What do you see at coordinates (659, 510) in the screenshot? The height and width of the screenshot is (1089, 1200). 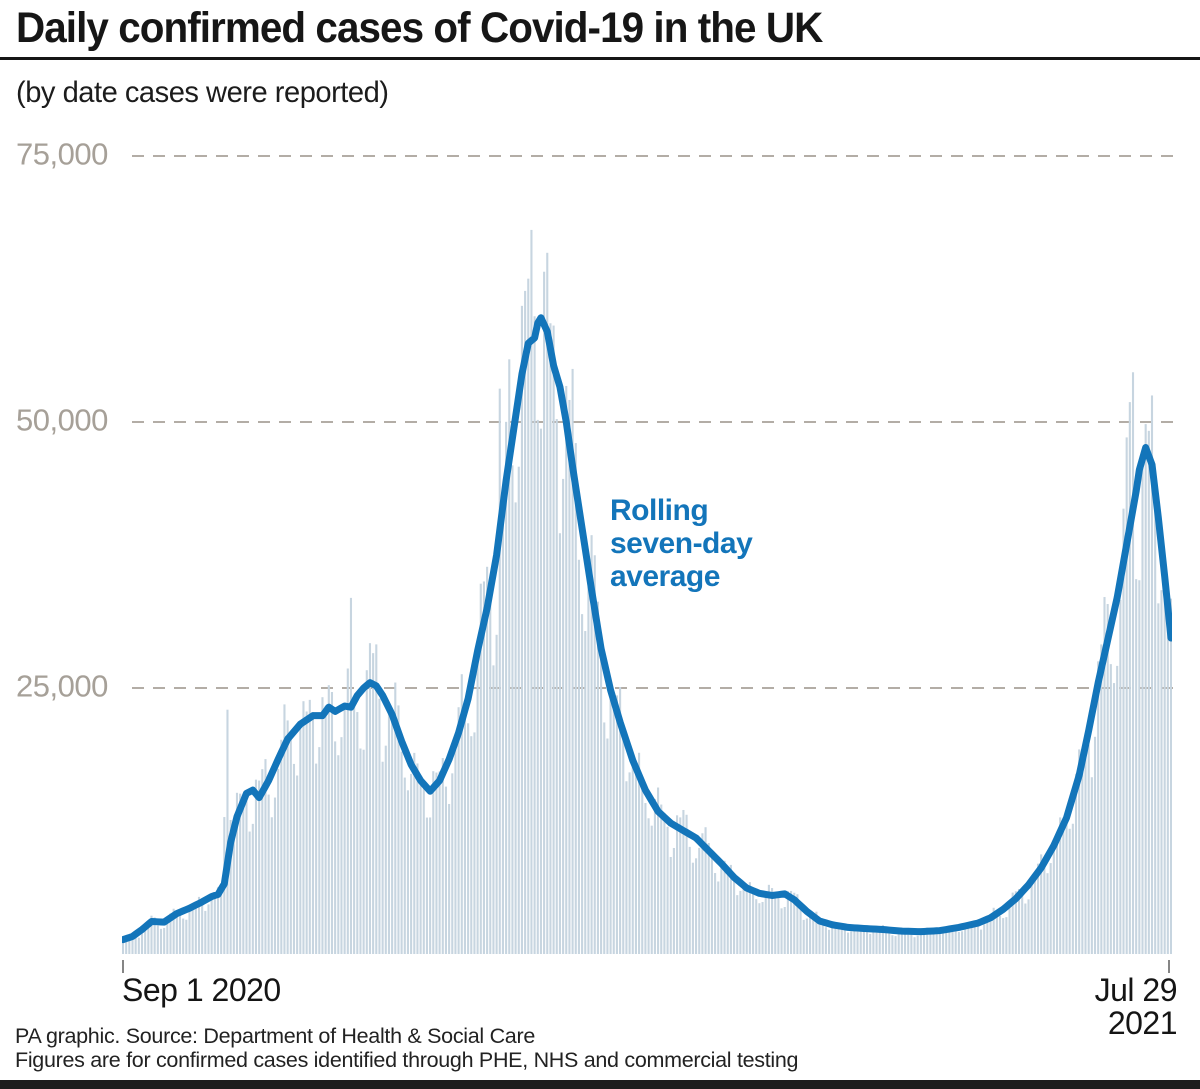 I see `annotation-line-1: Rolling` at bounding box center [659, 510].